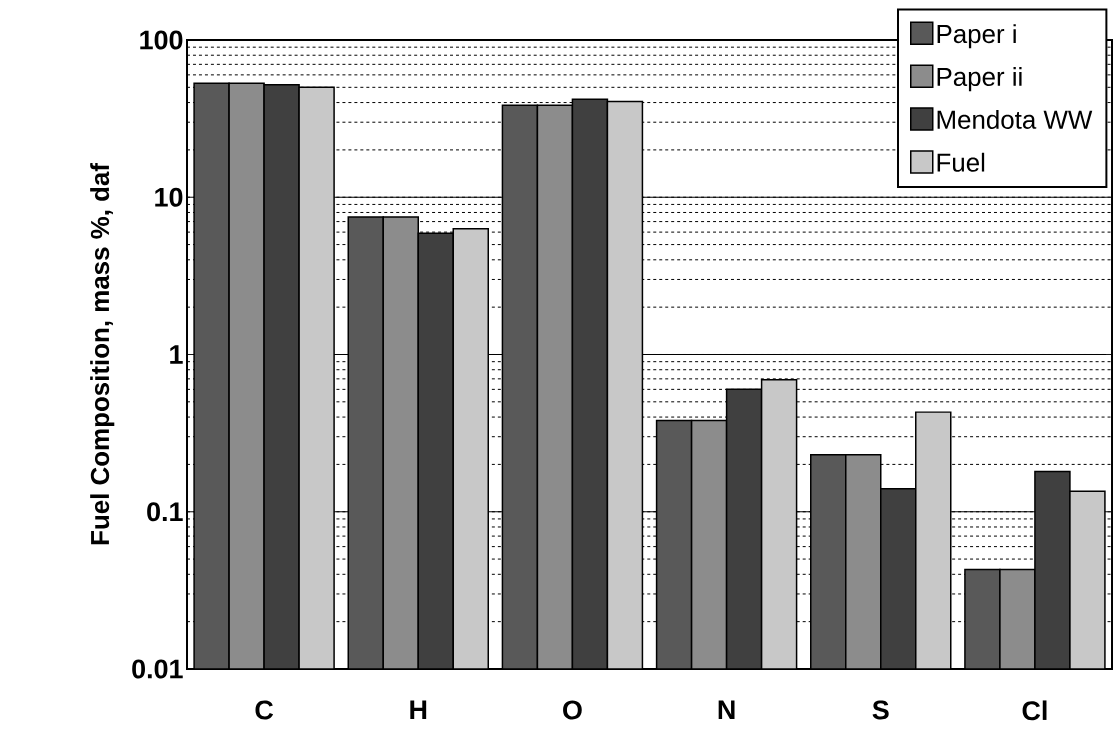 The height and width of the screenshot is (735, 1116). Describe the element at coordinates (165, 512) in the screenshot. I see `y-tick-label: 0.1` at that location.